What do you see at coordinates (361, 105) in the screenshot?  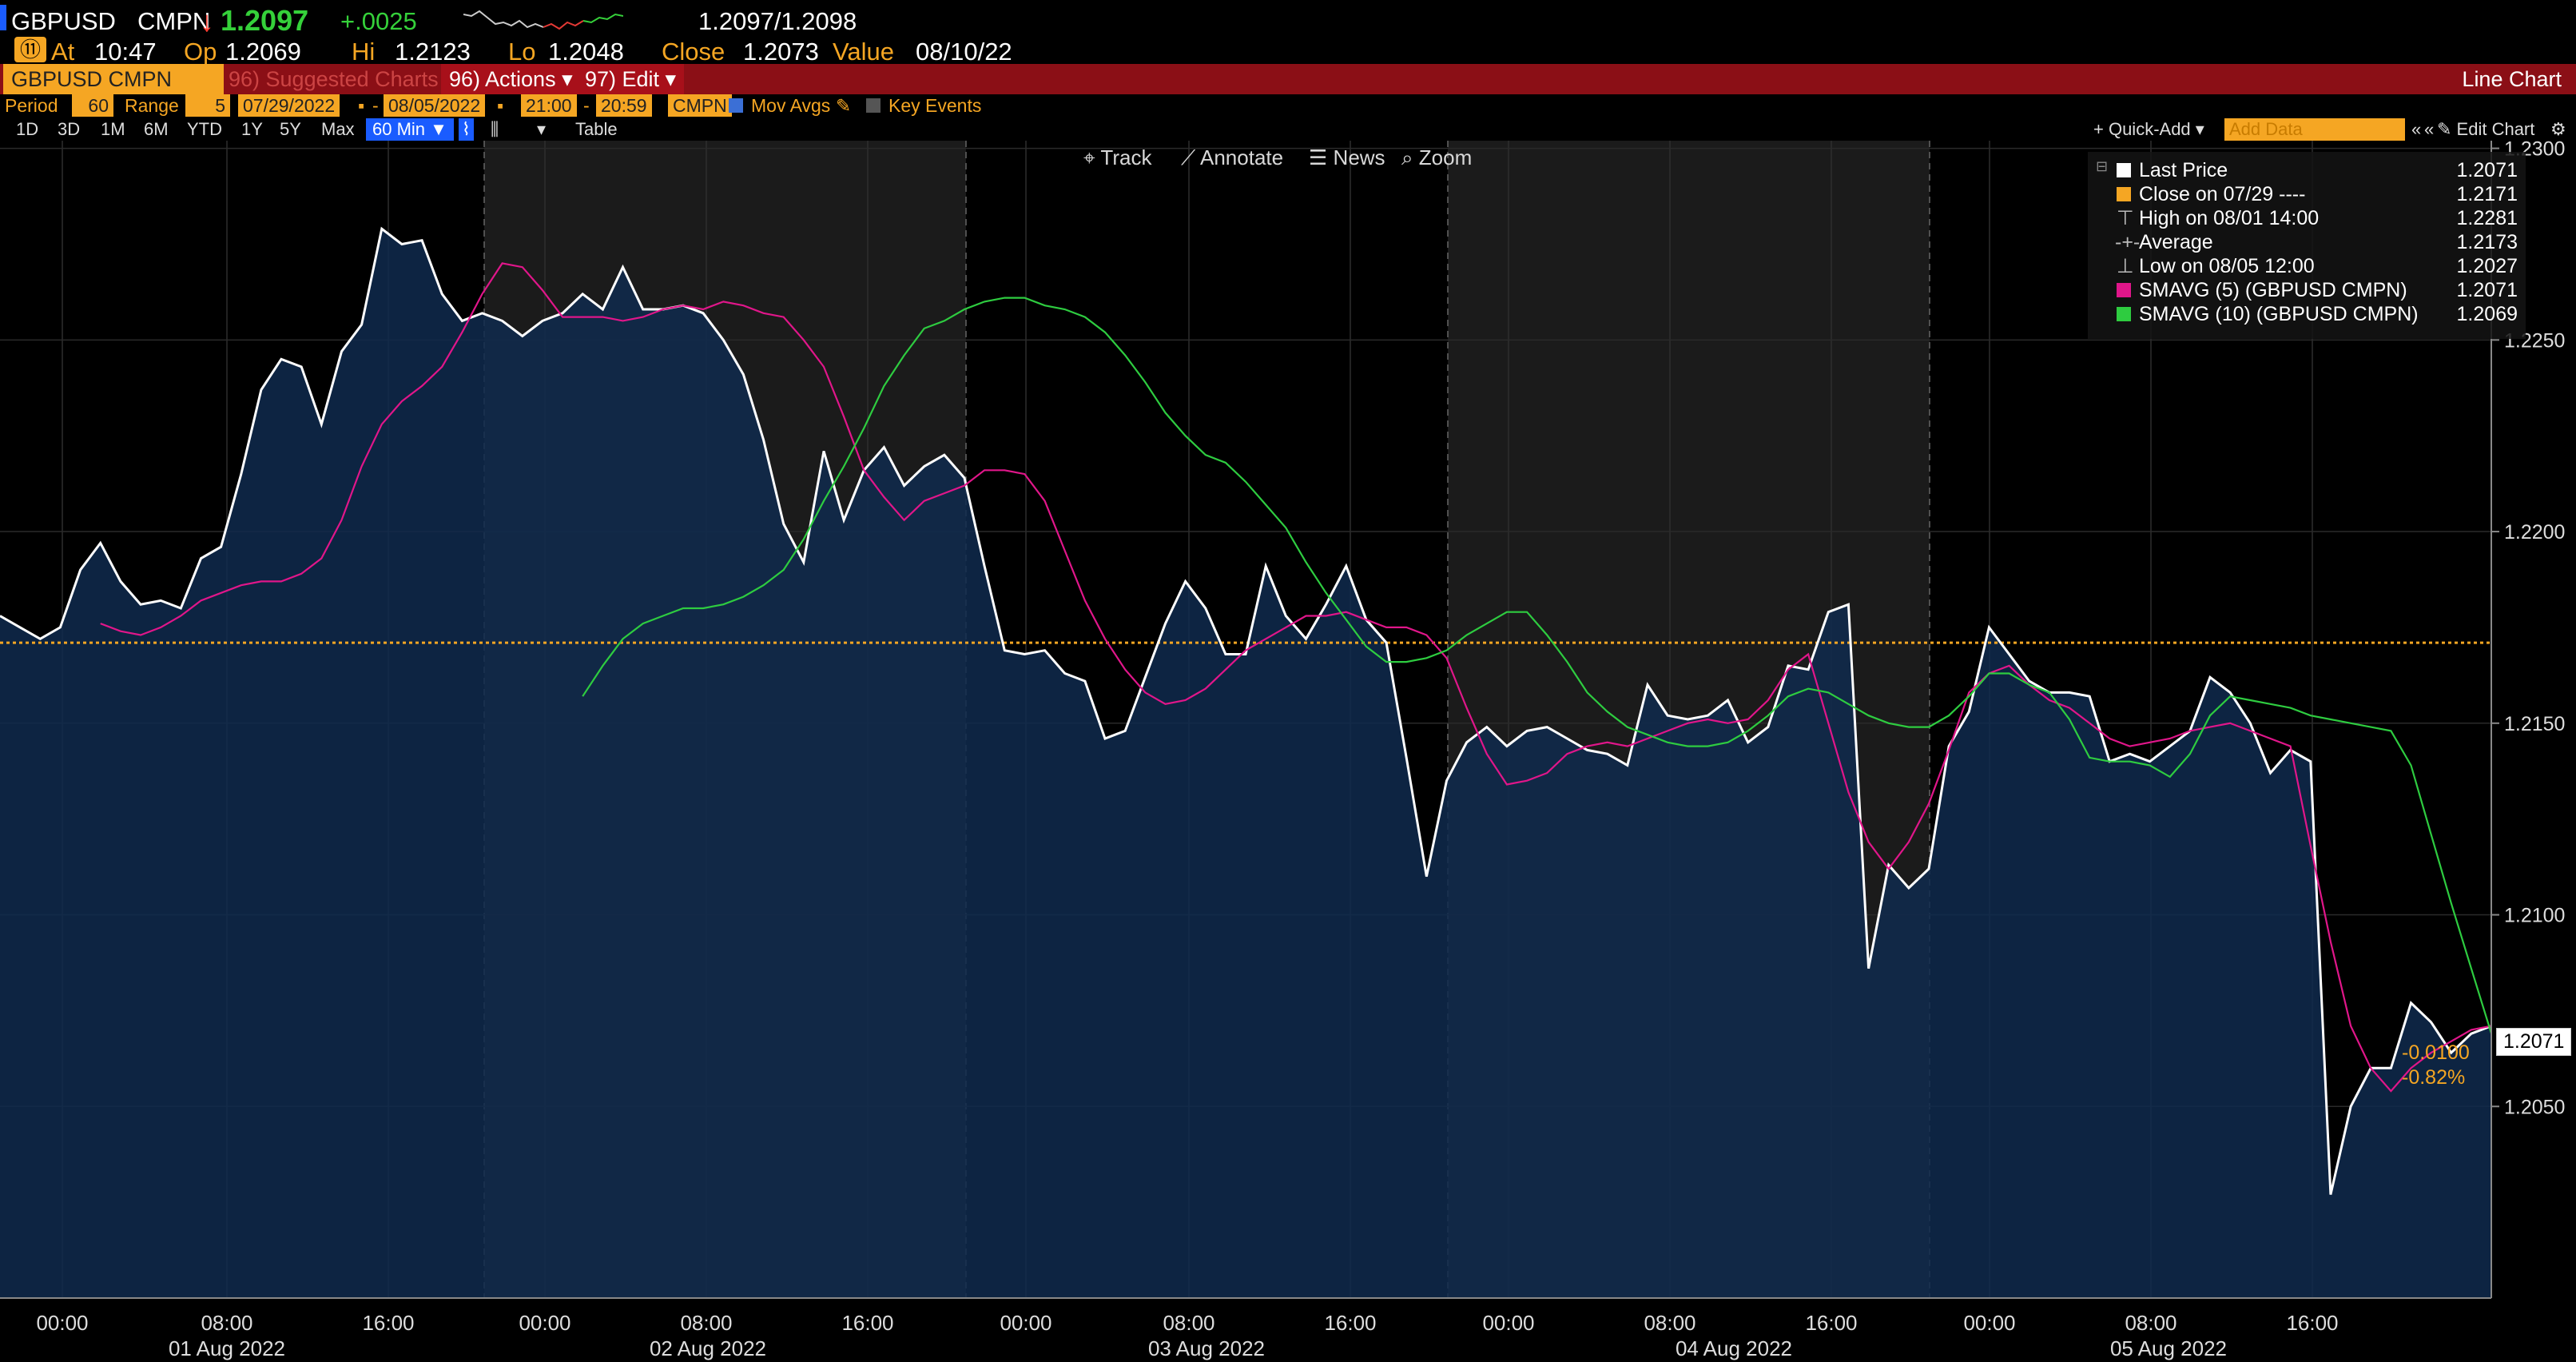 I see `calendar-start-icon: ▪` at bounding box center [361, 105].